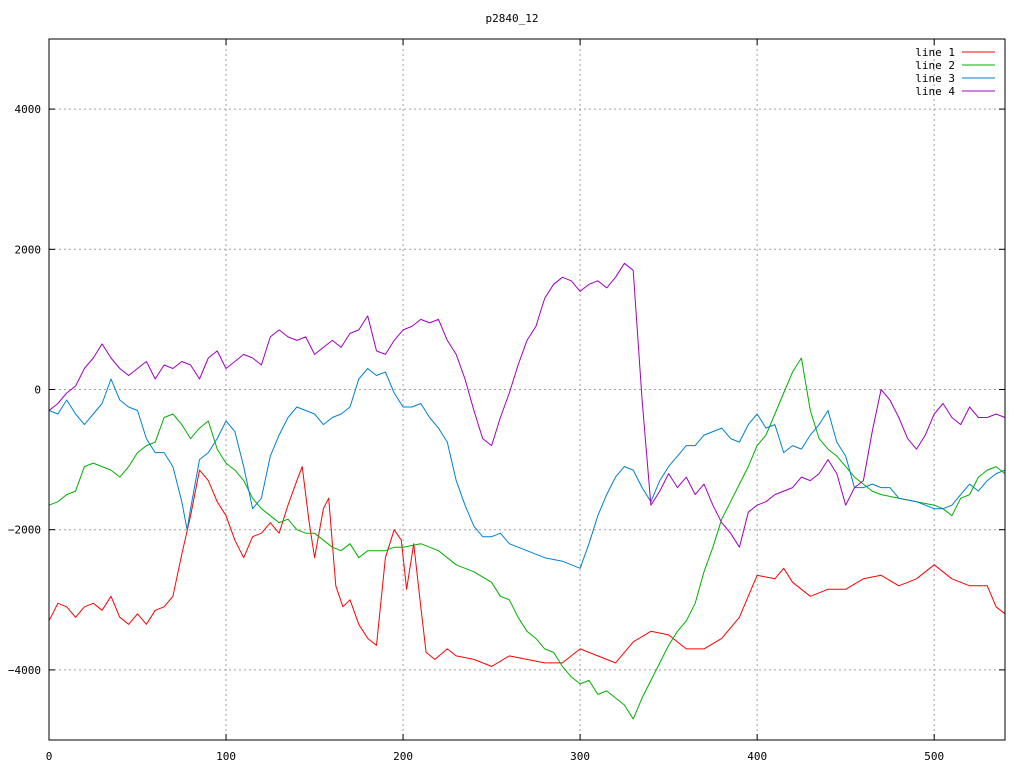 This screenshot has width=1024, height=768. Describe the element at coordinates (403, 756) in the screenshot. I see `x-tick-label: 200` at that location.